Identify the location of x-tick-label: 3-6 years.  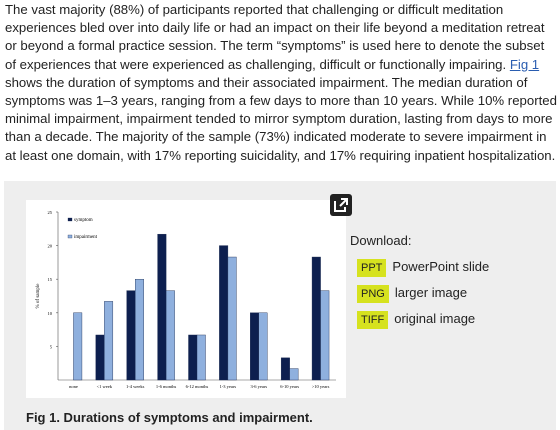
(258, 386).